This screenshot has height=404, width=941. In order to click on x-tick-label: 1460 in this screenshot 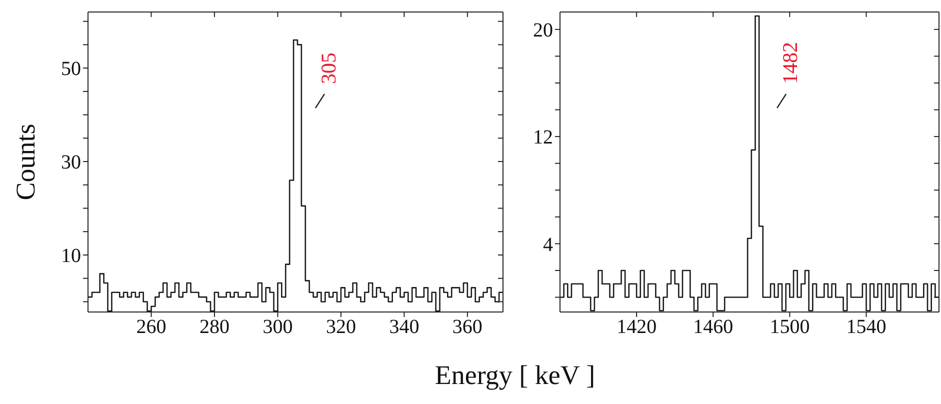, I will do `click(713, 327)`.